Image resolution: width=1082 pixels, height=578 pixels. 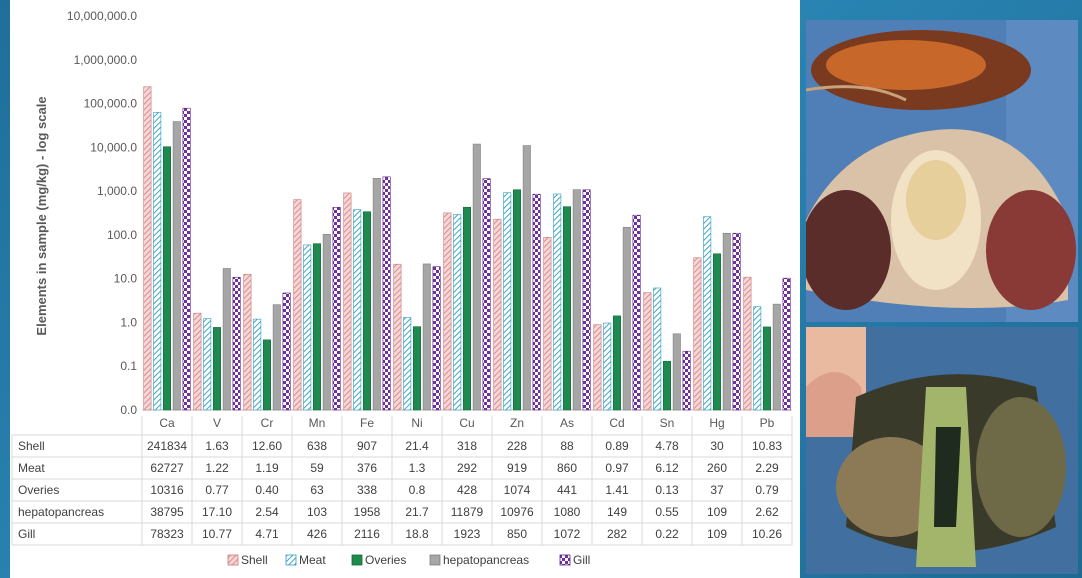 What do you see at coordinates (167, 278) in the screenshot?
I see `bar-overies-ca` at bounding box center [167, 278].